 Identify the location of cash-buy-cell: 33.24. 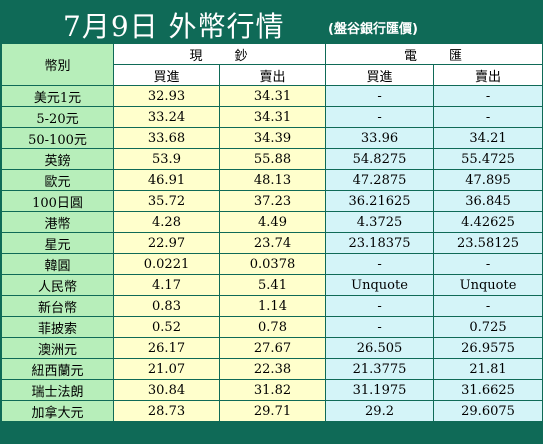
(166, 117).